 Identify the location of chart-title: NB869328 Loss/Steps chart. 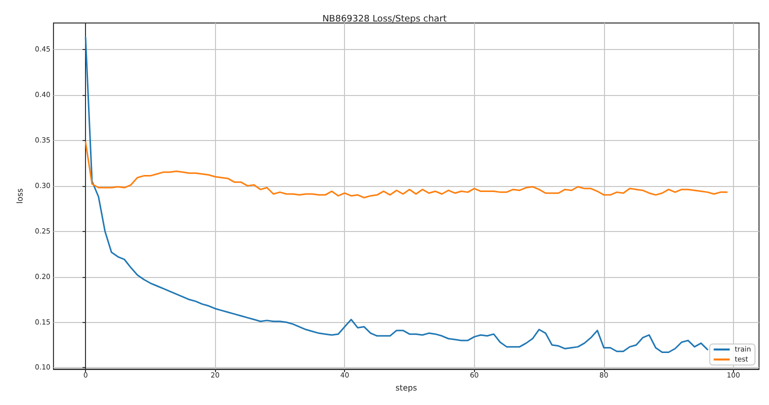
(385, 19).